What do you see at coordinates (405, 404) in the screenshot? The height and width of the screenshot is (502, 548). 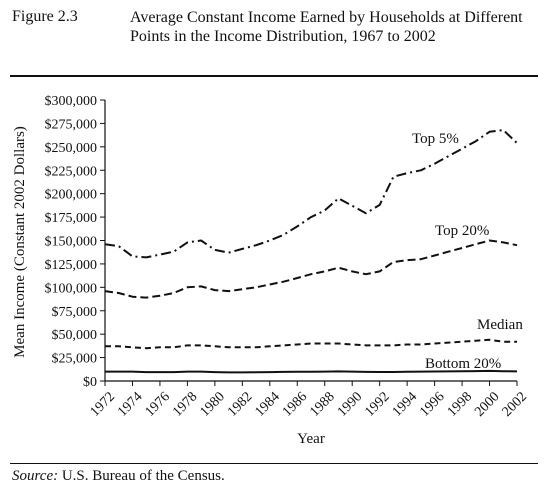 I see `x-tick-label: 1994` at bounding box center [405, 404].